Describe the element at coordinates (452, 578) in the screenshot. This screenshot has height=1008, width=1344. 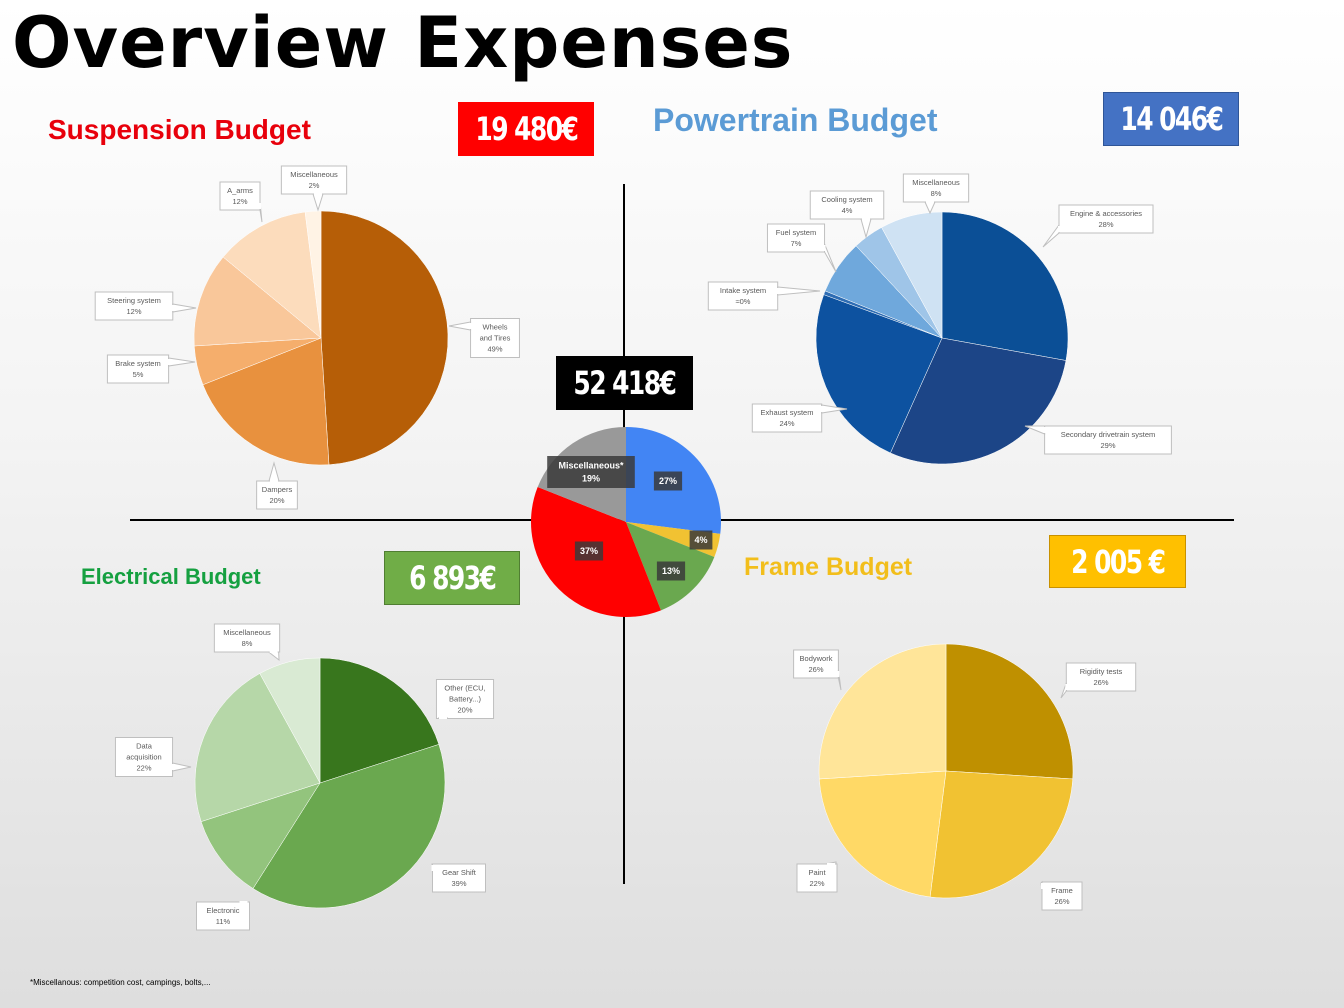
I see `electrical-budget-total: 6 893€` at that location.